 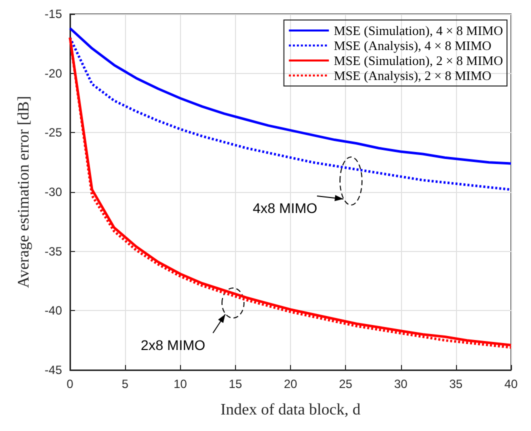 What do you see at coordinates (53, 133) in the screenshot?
I see `y-tick-label: -25` at bounding box center [53, 133].